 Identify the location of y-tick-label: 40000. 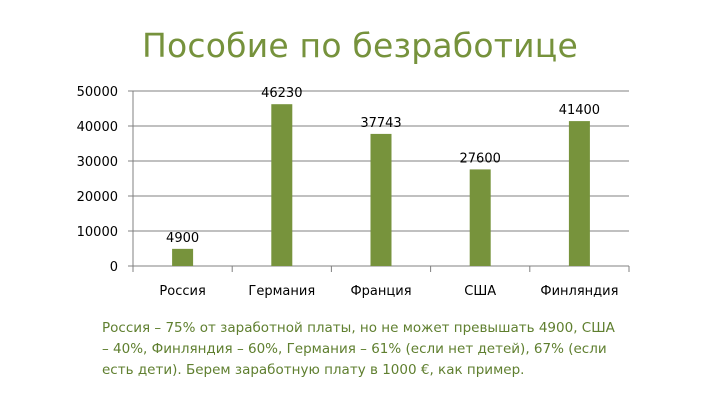
(97, 127).